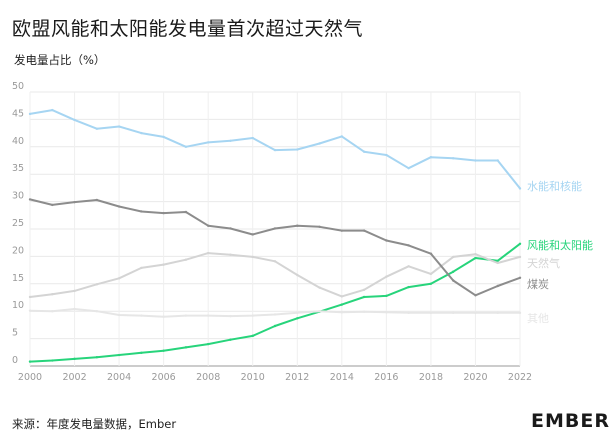  I want to click on x-tick-label-2008: 2008, so click(208, 377).